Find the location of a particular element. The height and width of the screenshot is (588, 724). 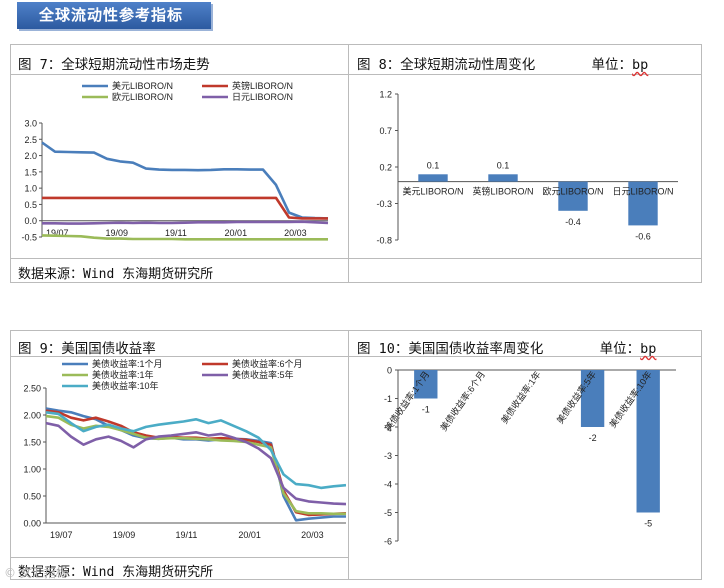

fig10-unit: bp is located at coordinates (648, 349).